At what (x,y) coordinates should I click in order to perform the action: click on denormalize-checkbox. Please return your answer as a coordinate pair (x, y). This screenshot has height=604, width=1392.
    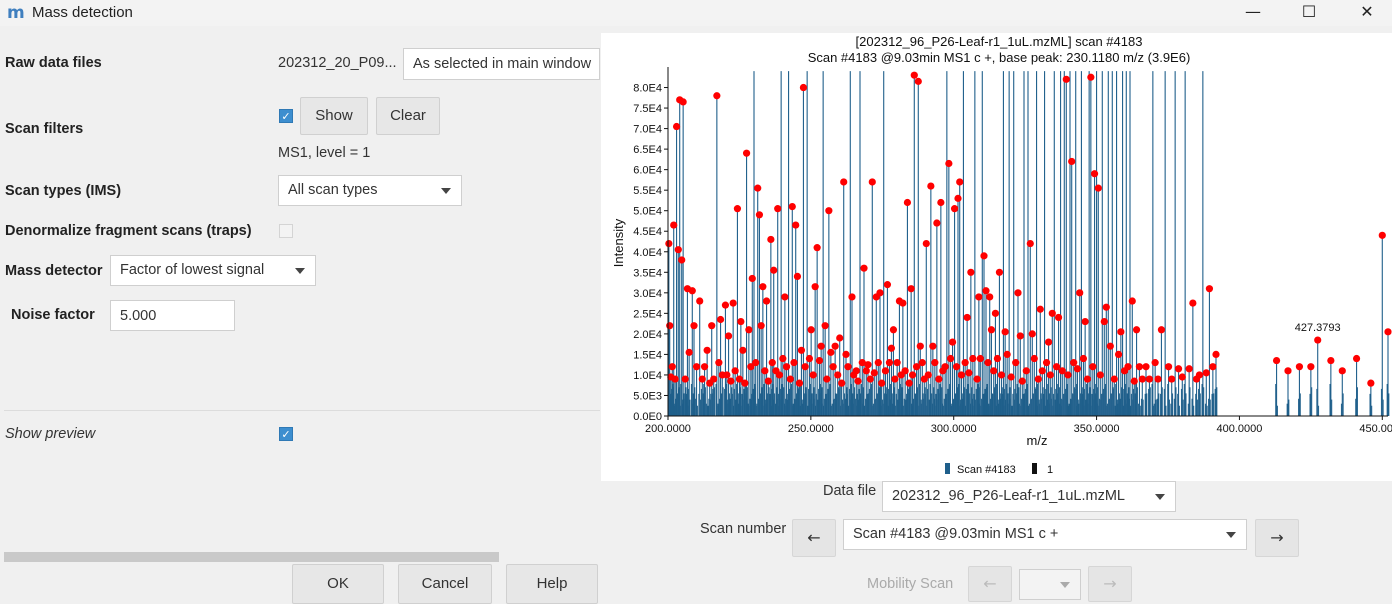
    Looking at the image, I should click on (286, 231).